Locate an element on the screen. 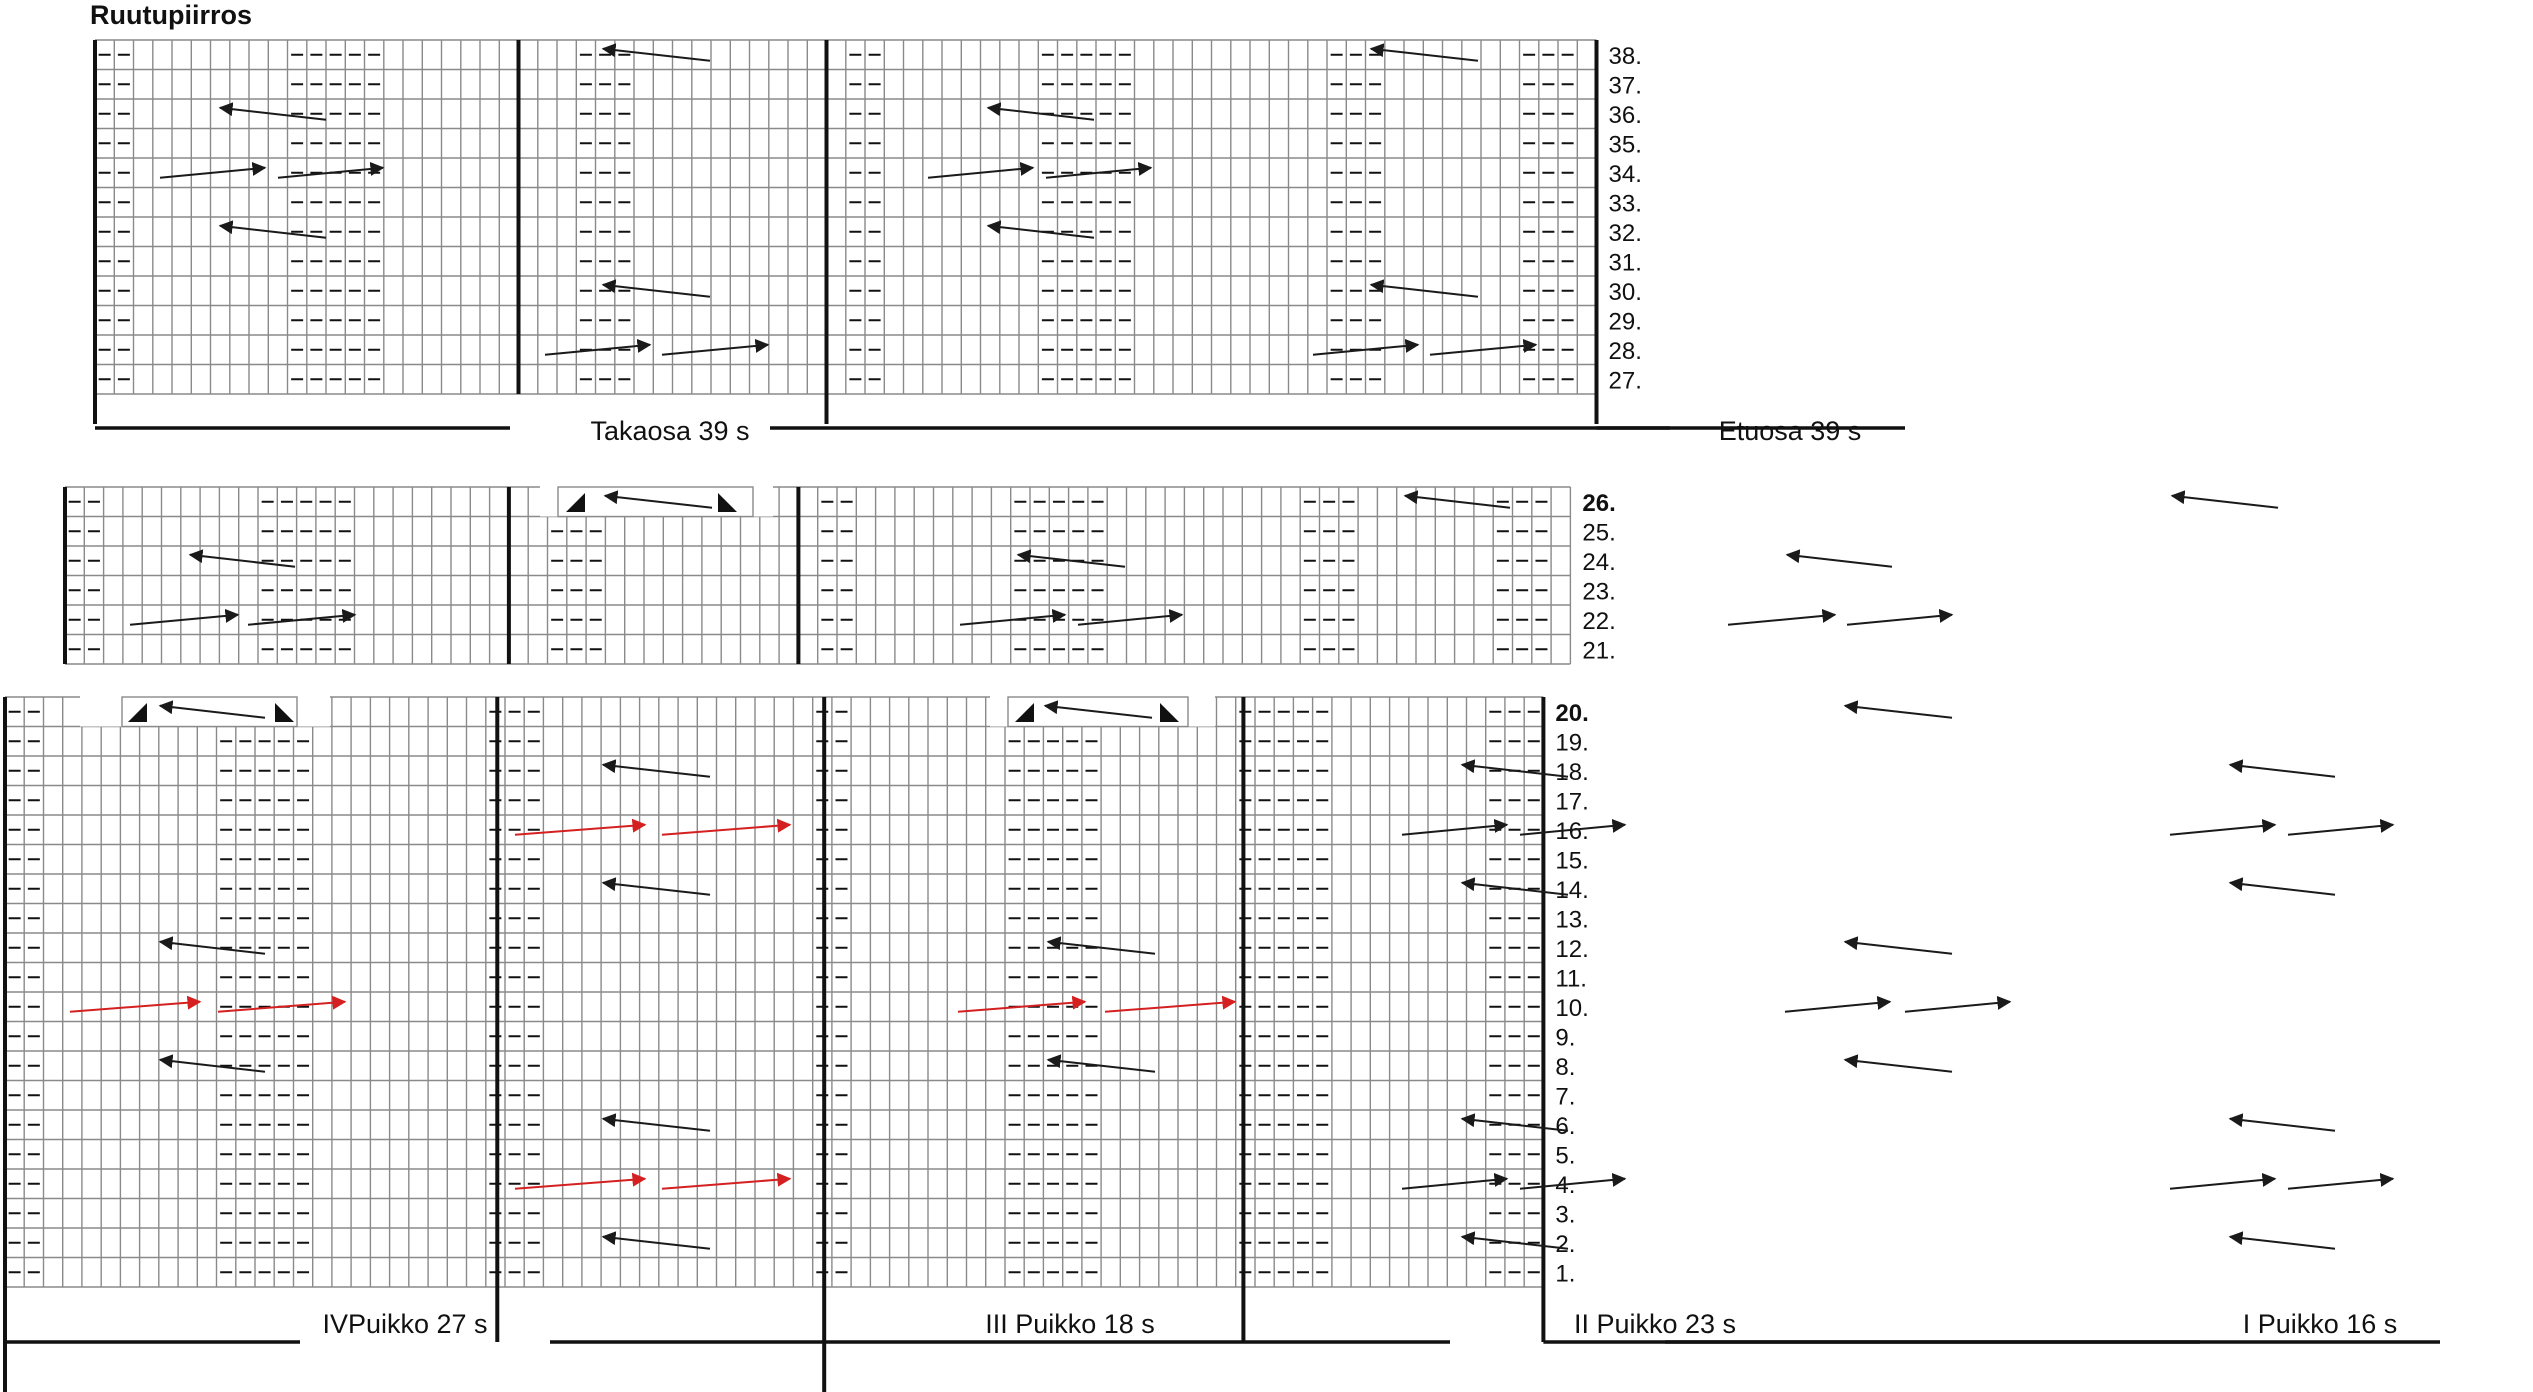 This screenshot has height=1392, width=2533. row-number: 20. is located at coordinates (1571, 713).